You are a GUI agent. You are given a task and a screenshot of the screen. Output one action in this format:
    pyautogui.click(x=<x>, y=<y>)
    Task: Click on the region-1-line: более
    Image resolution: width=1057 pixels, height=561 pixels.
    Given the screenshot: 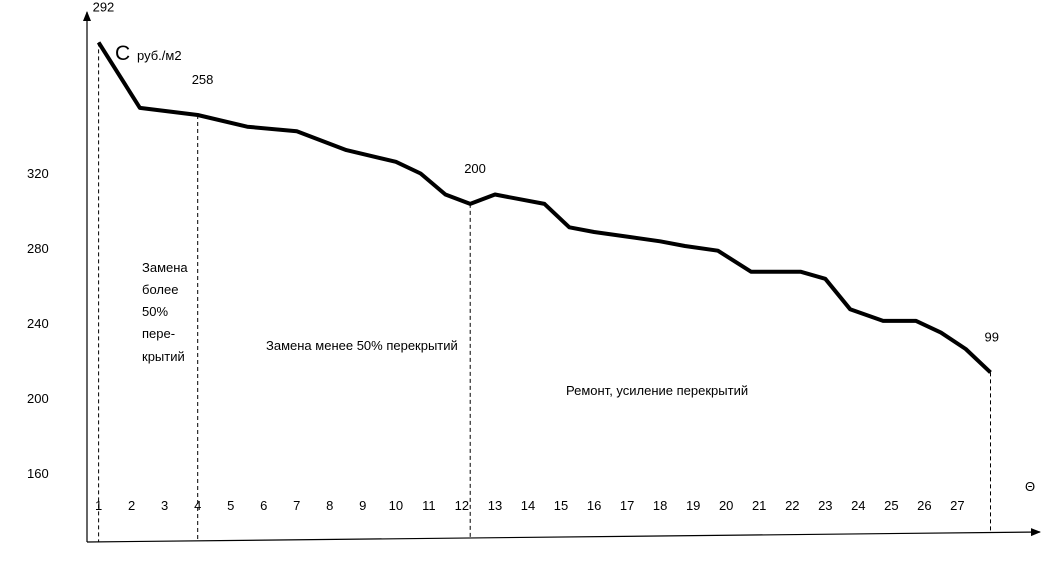 What is the action you would take?
    pyautogui.click(x=160, y=289)
    